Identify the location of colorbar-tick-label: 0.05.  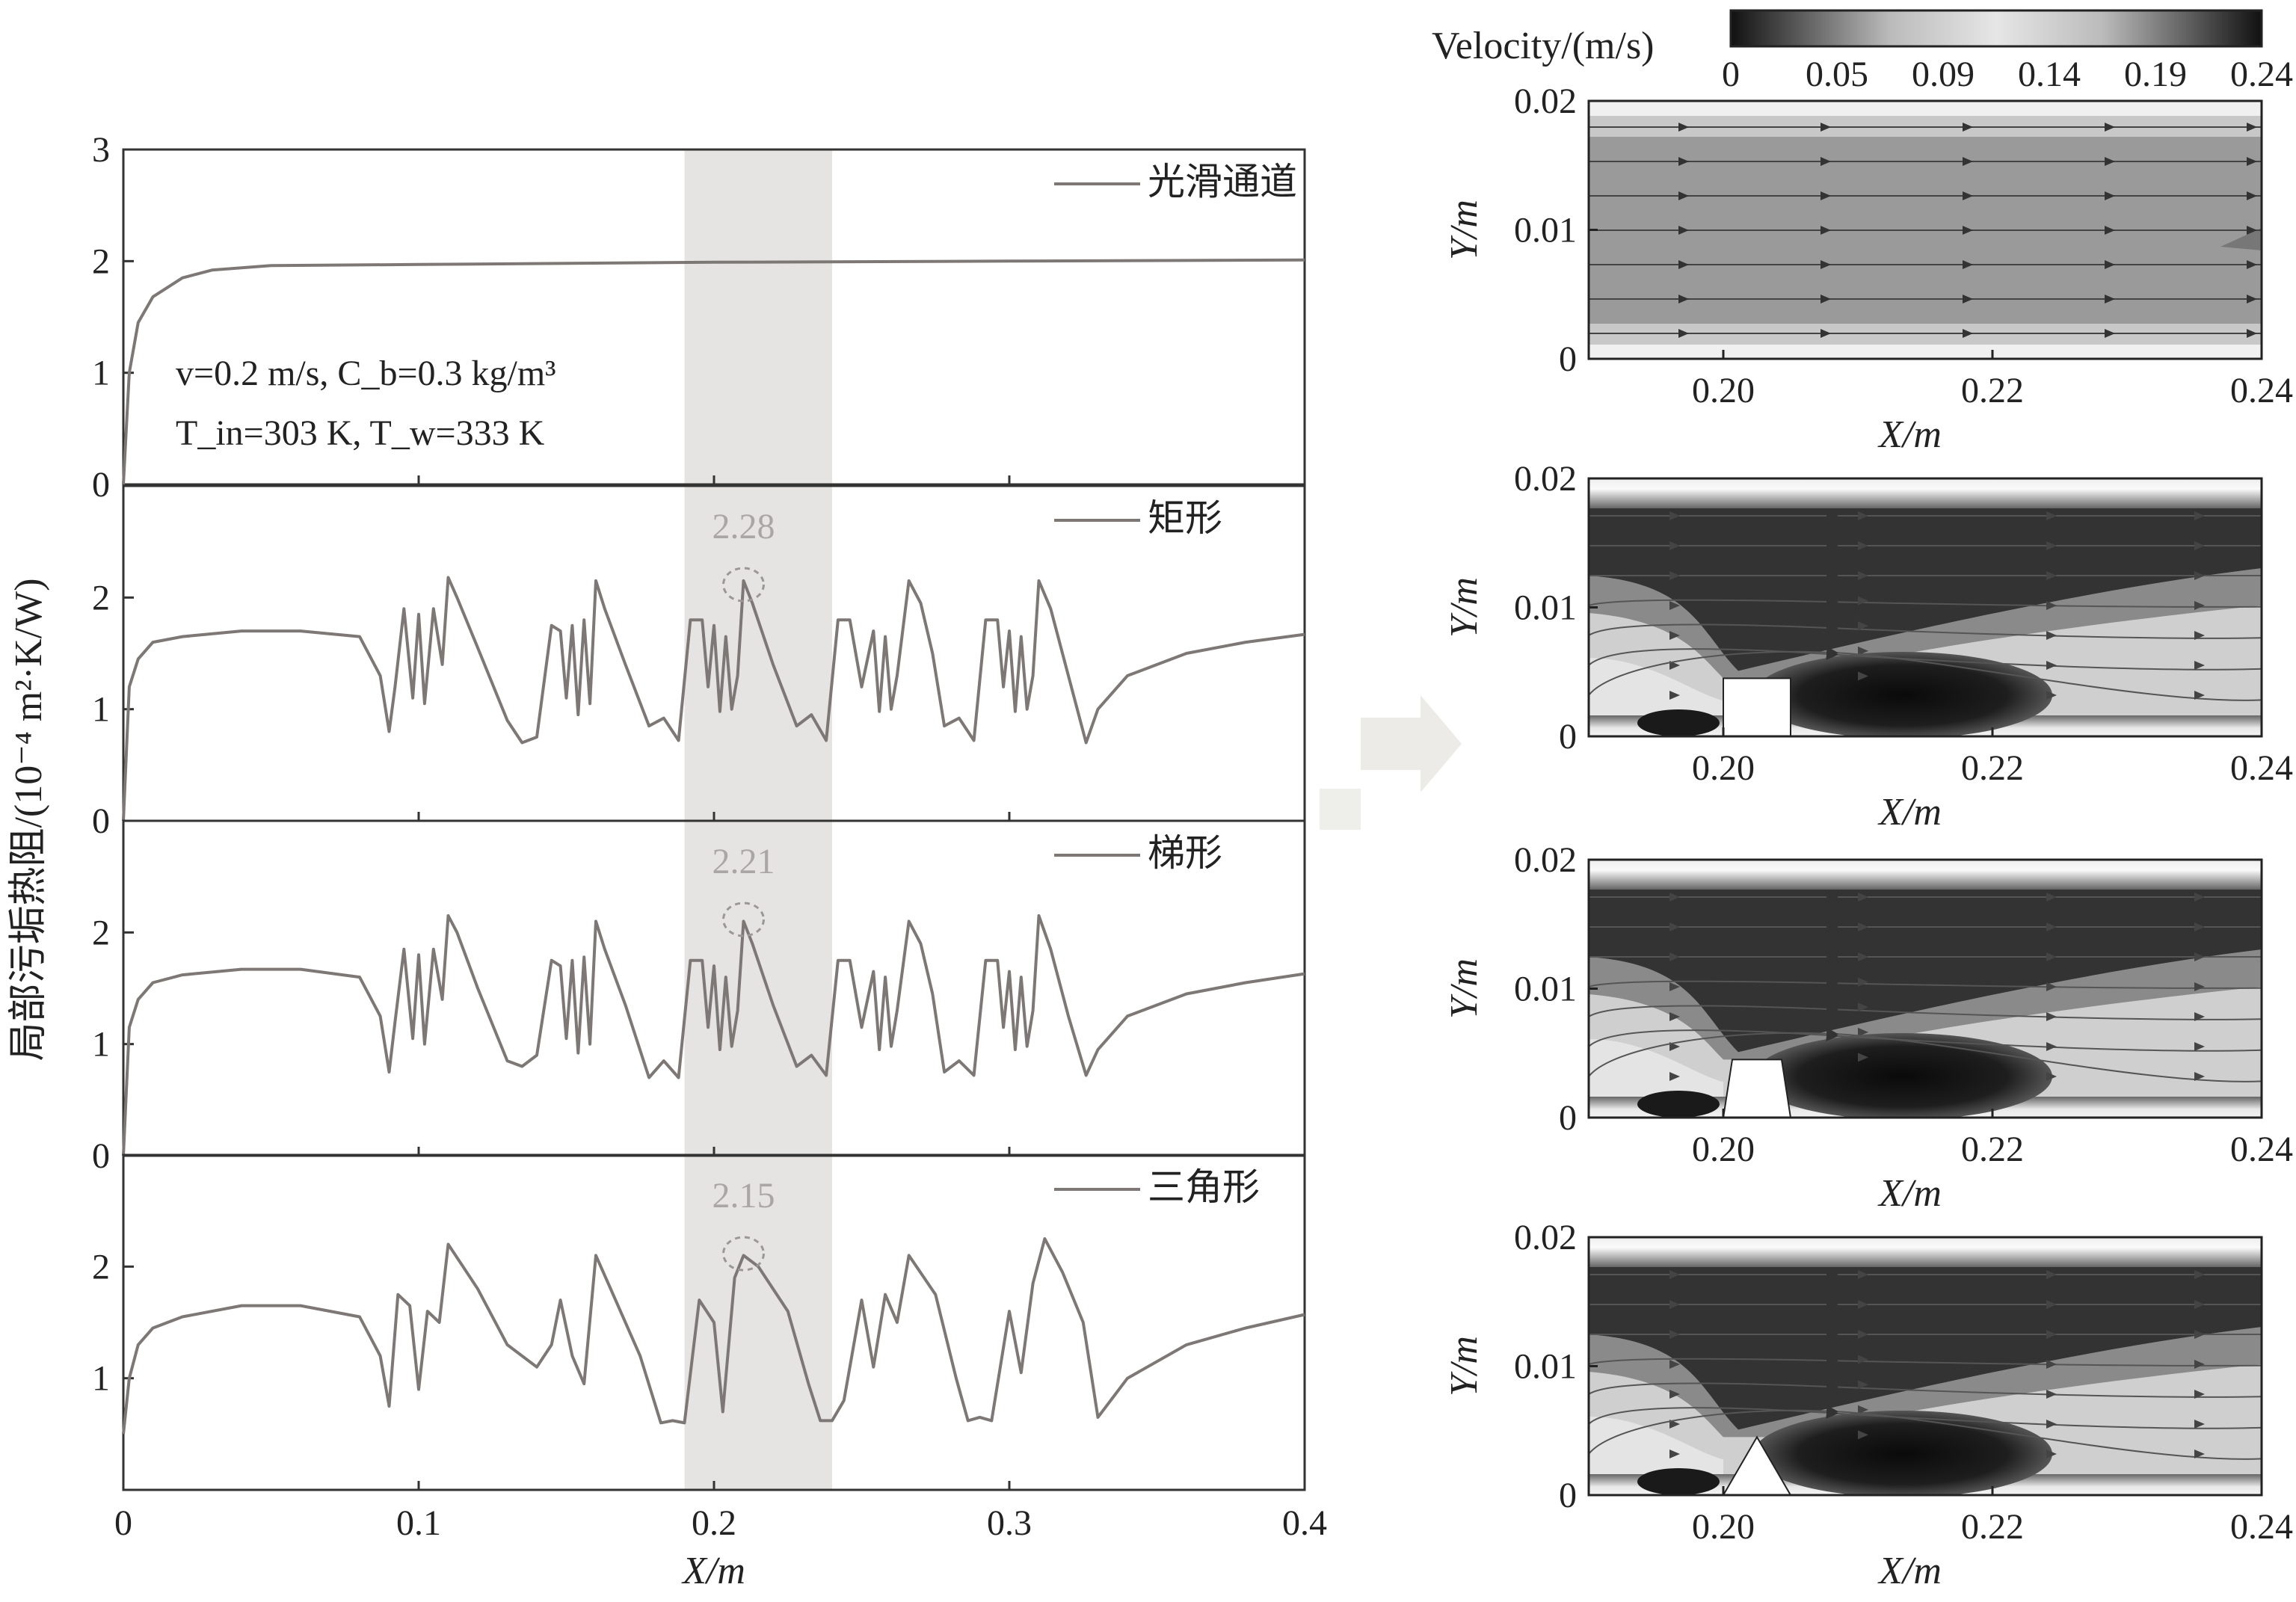
(1837, 74).